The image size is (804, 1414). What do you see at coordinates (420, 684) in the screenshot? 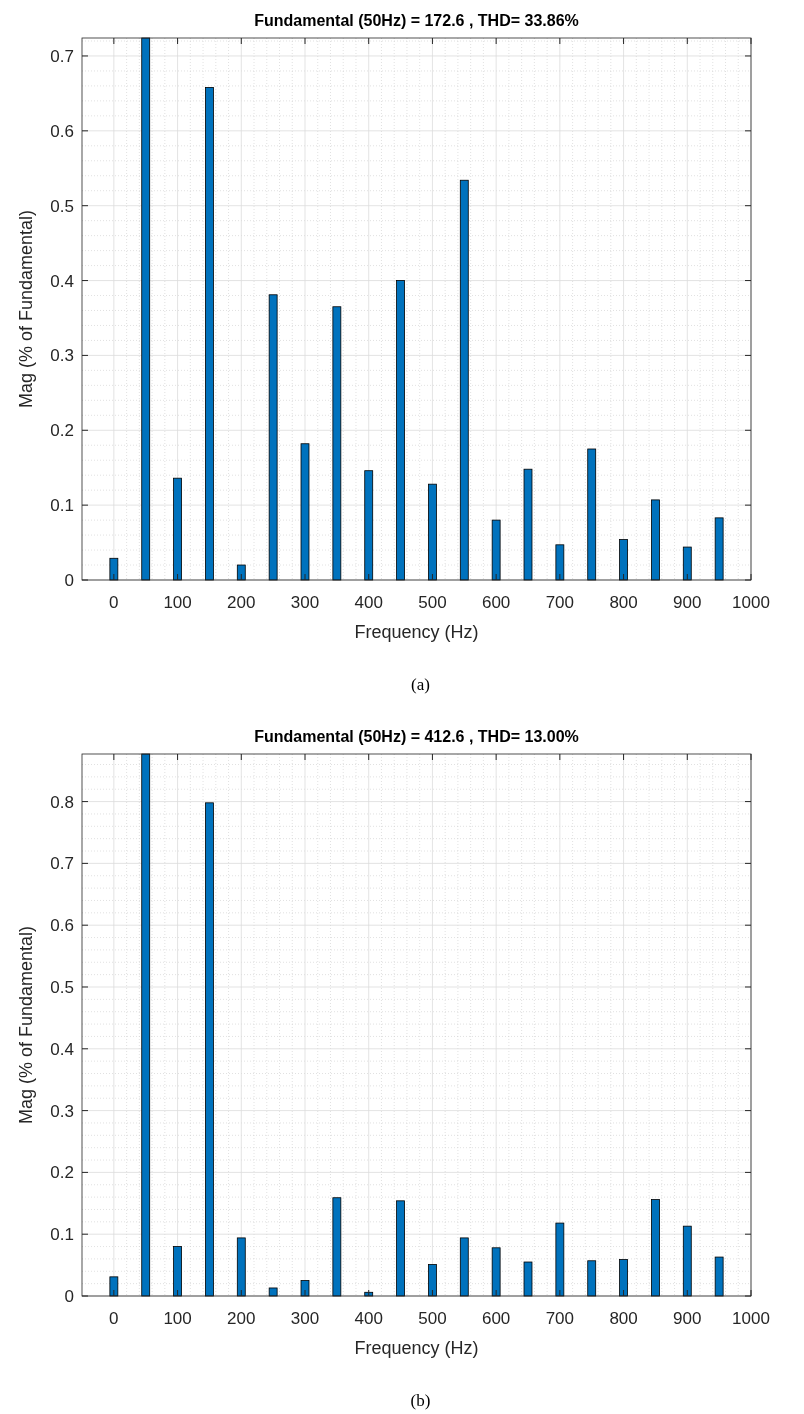
I see `text: (a)` at bounding box center [420, 684].